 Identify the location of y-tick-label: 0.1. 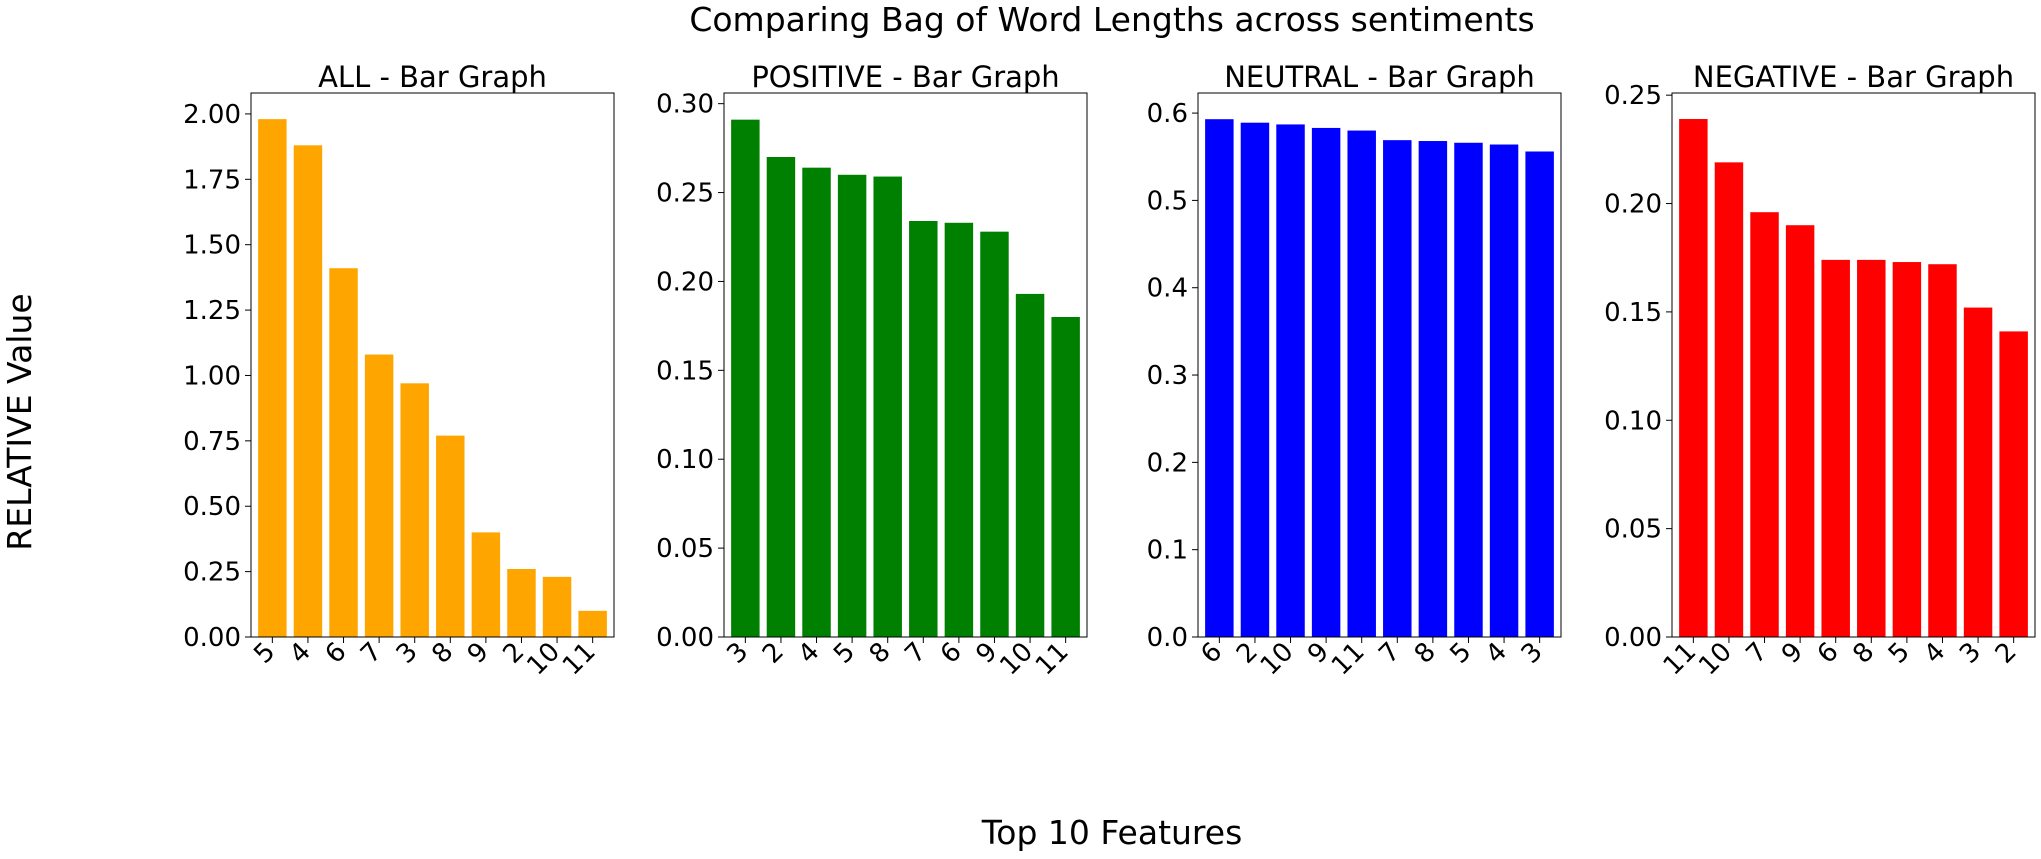
(1167, 551).